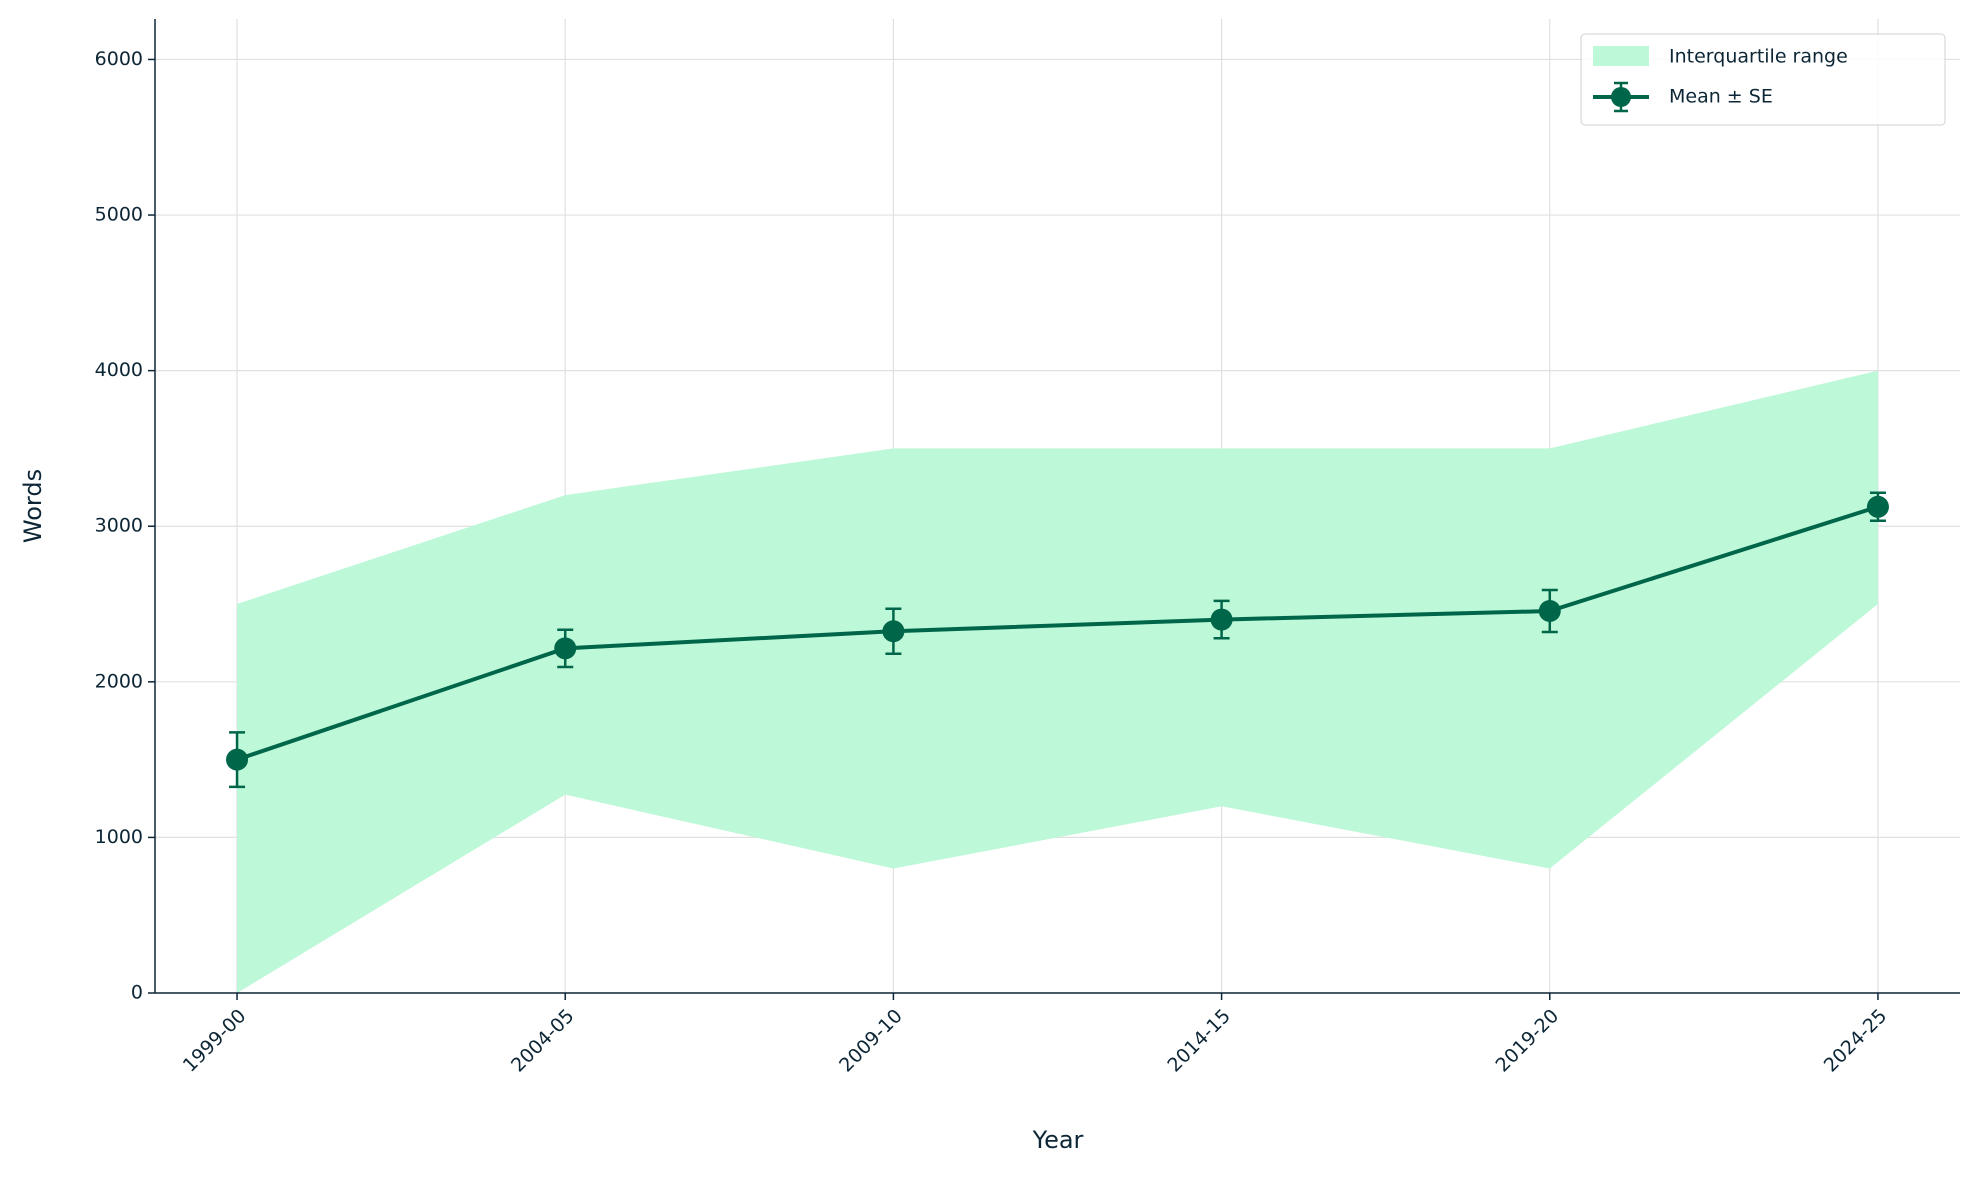 The image size is (1979, 1180). What do you see at coordinates (119, 837) in the screenshot?
I see `y-tick-label: 1000` at bounding box center [119, 837].